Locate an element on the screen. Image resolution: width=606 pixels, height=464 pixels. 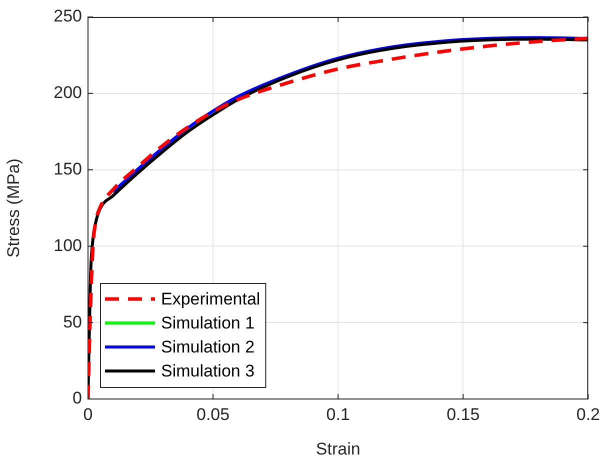
x-tick-label: 0.15 is located at coordinates (463, 414).